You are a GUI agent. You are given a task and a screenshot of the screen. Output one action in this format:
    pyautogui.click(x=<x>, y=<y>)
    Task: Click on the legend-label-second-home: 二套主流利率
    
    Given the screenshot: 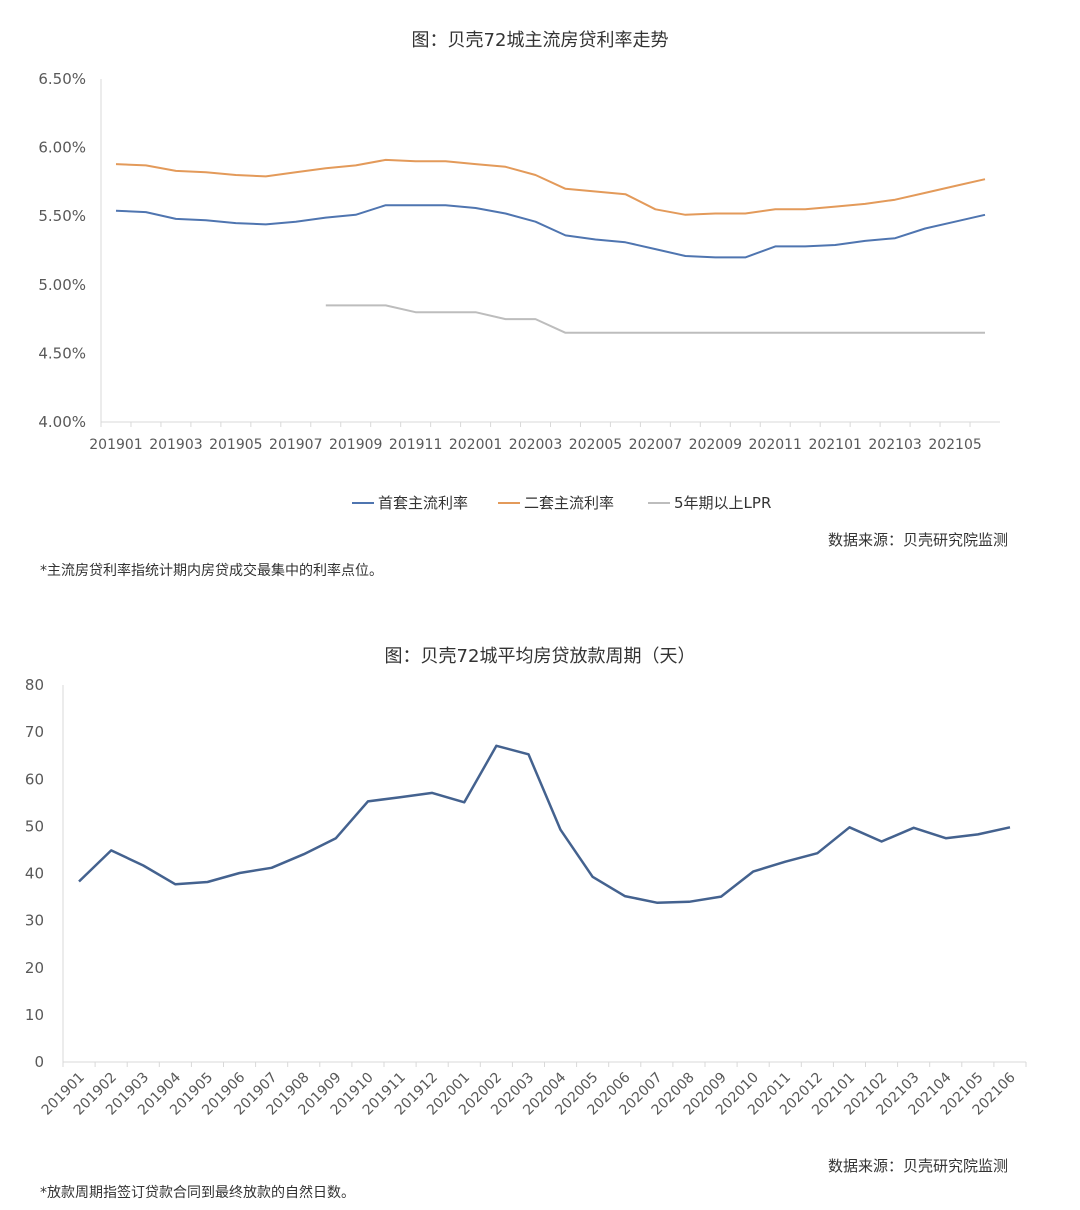 What is the action you would take?
    pyautogui.click(x=569, y=503)
    